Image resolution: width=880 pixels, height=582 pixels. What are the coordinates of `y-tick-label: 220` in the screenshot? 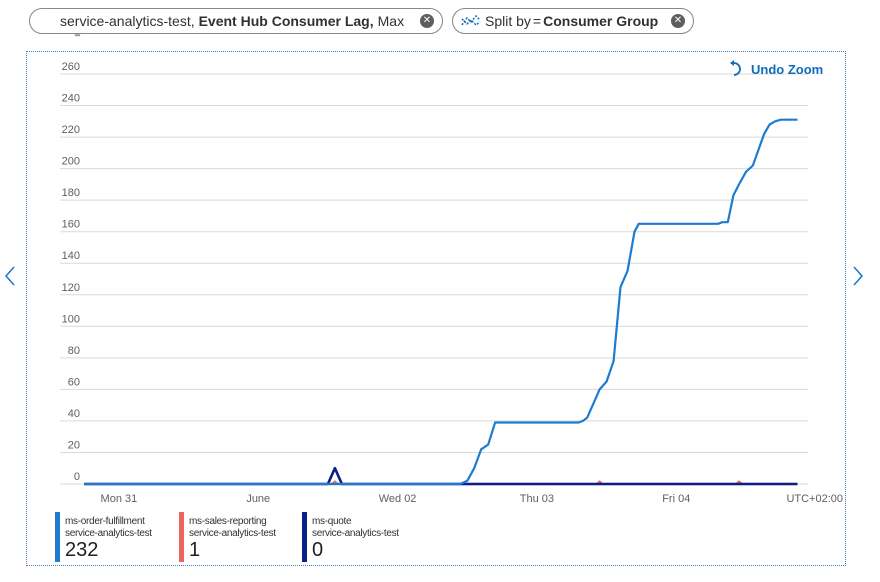 It's located at (71, 130).